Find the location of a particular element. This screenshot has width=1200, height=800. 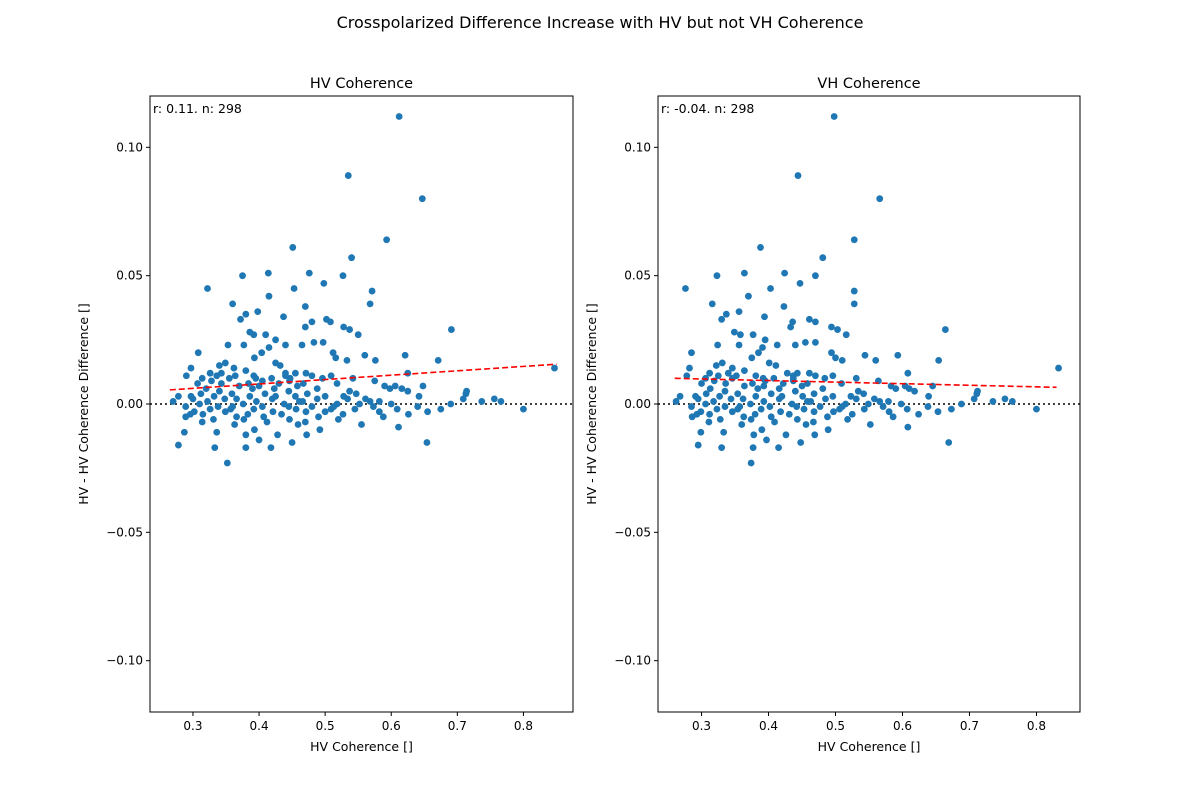

x-tick-label: 0.5 is located at coordinates (835, 726).